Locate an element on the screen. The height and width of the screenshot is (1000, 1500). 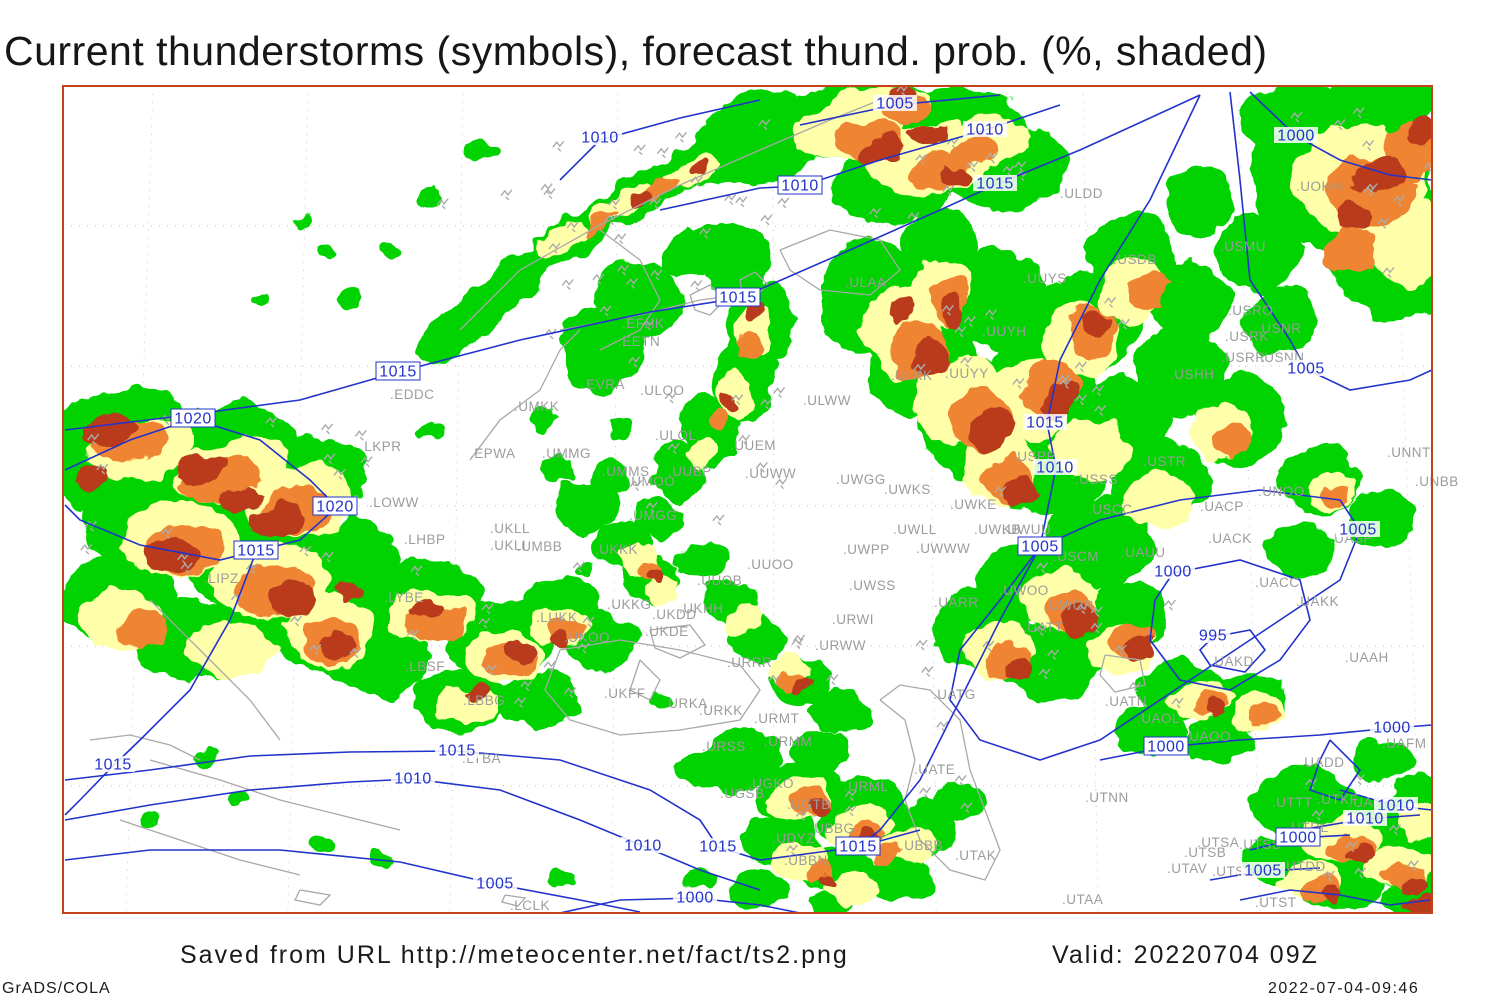
station-label-URML: .URML is located at coordinates (866, 786).